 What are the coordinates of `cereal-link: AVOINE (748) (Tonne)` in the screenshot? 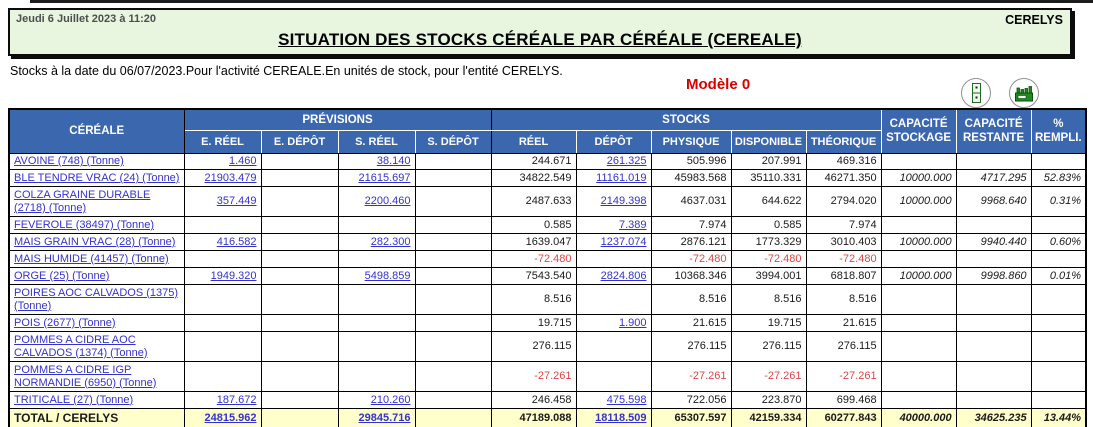 It's located at (69, 161).